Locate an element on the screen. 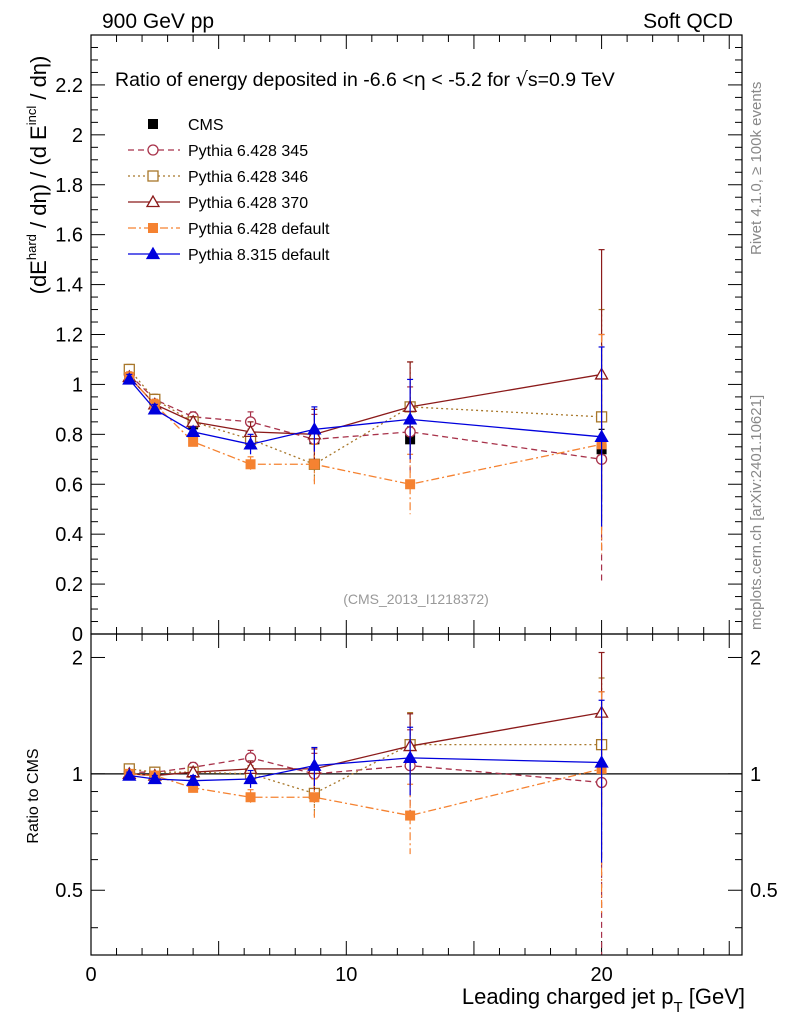 Image resolution: width=786 pixels, height=1024 pixels. legend-entry: Pythia 6.428 345 is located at coordinates (218, 151).